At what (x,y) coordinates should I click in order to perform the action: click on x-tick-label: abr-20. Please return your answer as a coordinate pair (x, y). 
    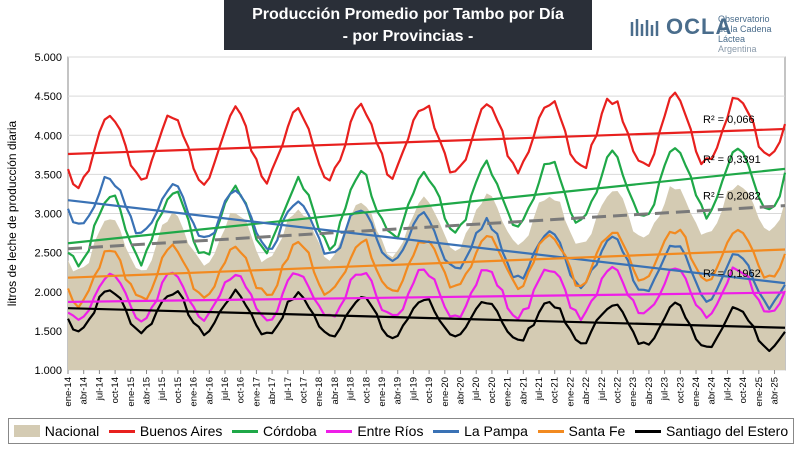
    Looking at the image, I should click on (461, 390).